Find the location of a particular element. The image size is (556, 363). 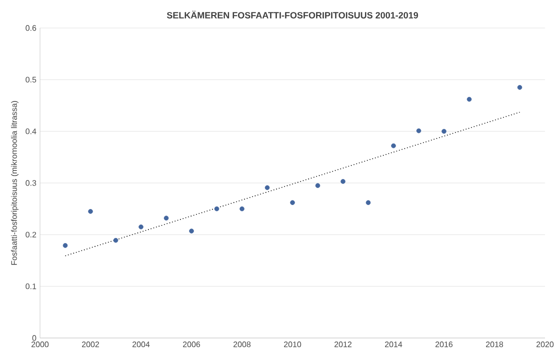

y-tick-label: 0.6 is located at coordinates (31, 28).